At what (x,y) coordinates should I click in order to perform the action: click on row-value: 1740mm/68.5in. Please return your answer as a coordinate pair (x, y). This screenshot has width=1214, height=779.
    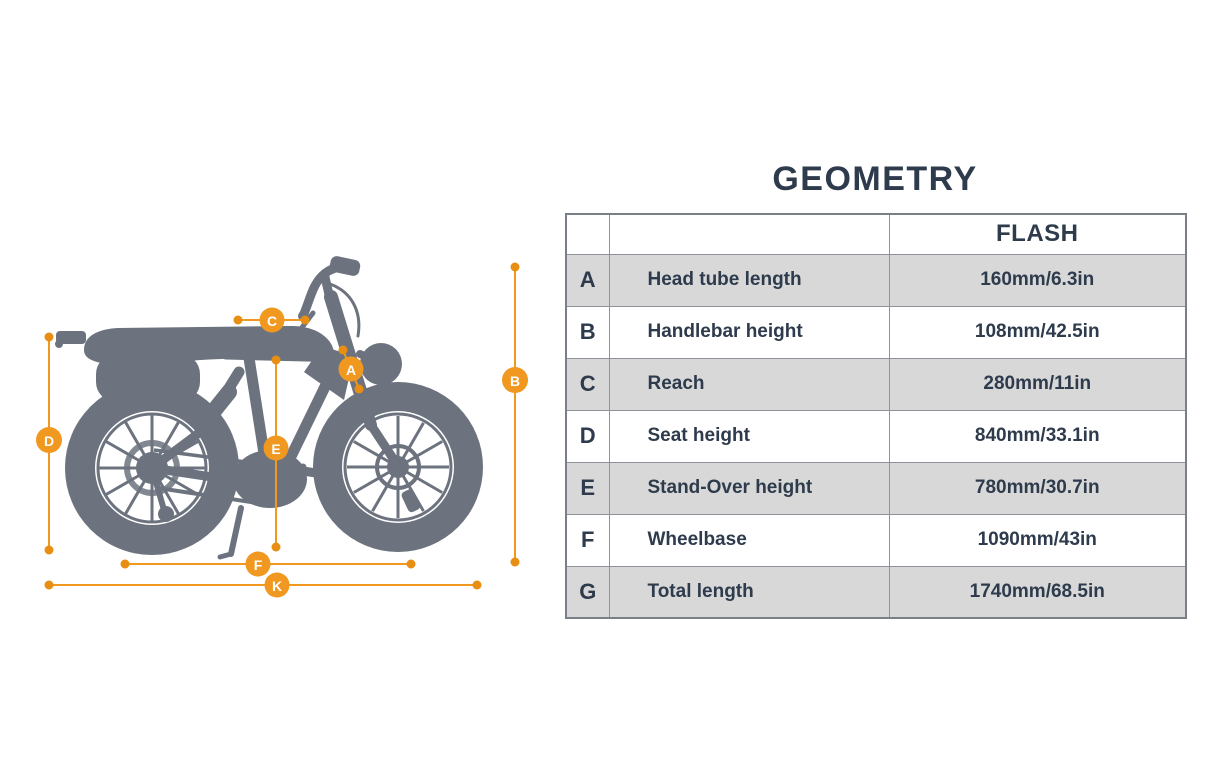
    Looking at the image, I should click on (1037, 592).